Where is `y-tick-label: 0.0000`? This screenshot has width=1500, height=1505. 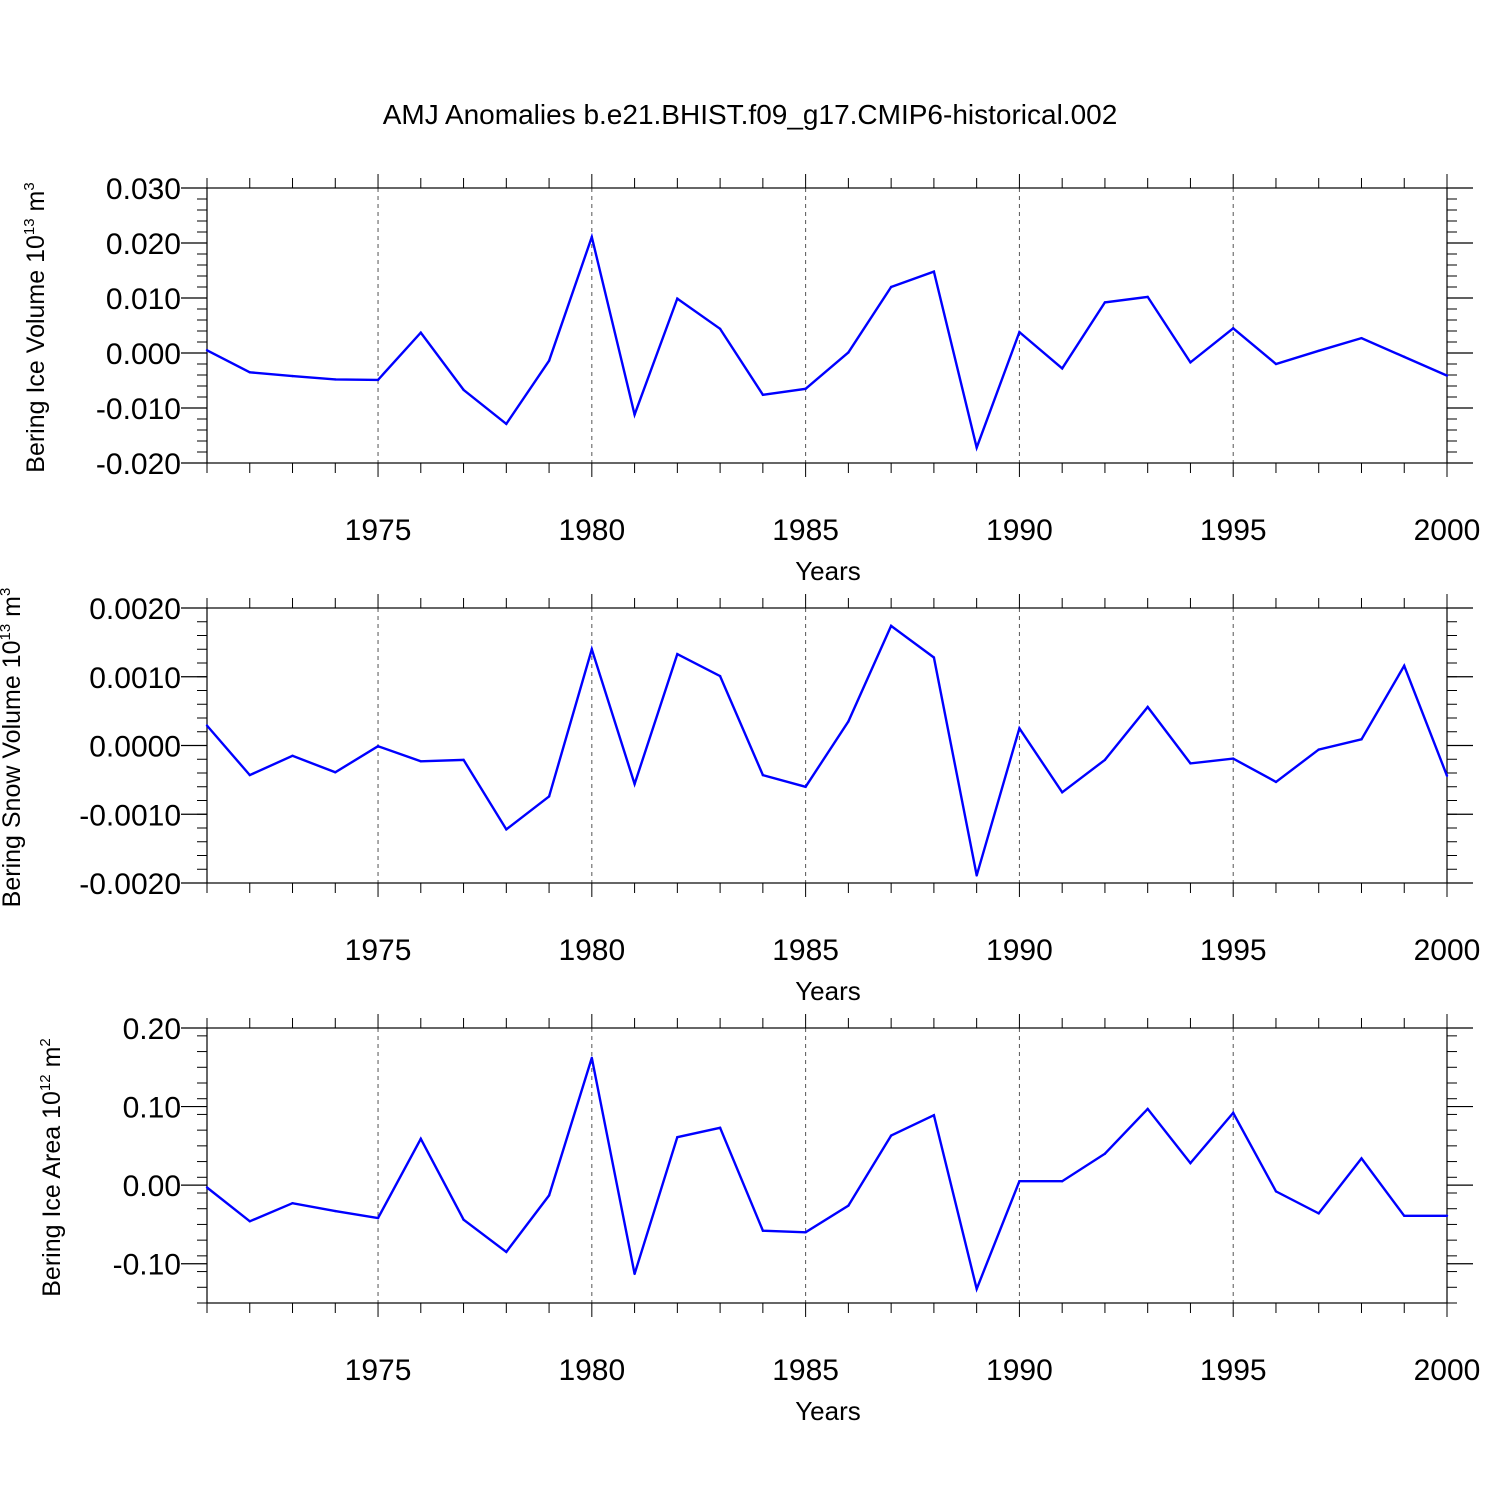 y-tick-label: 0.0000 is located at coordinates (135, 747).